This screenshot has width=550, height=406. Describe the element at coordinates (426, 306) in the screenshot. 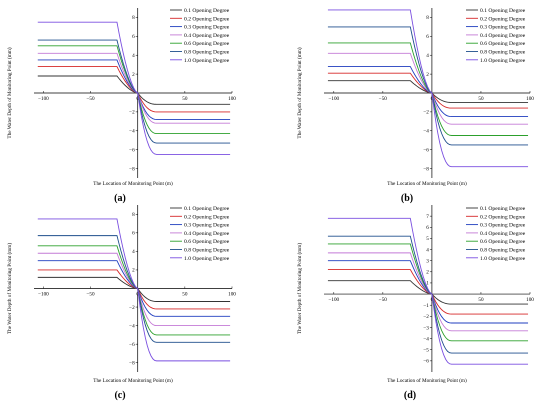

I see `y-tick-label: −1` at that location.